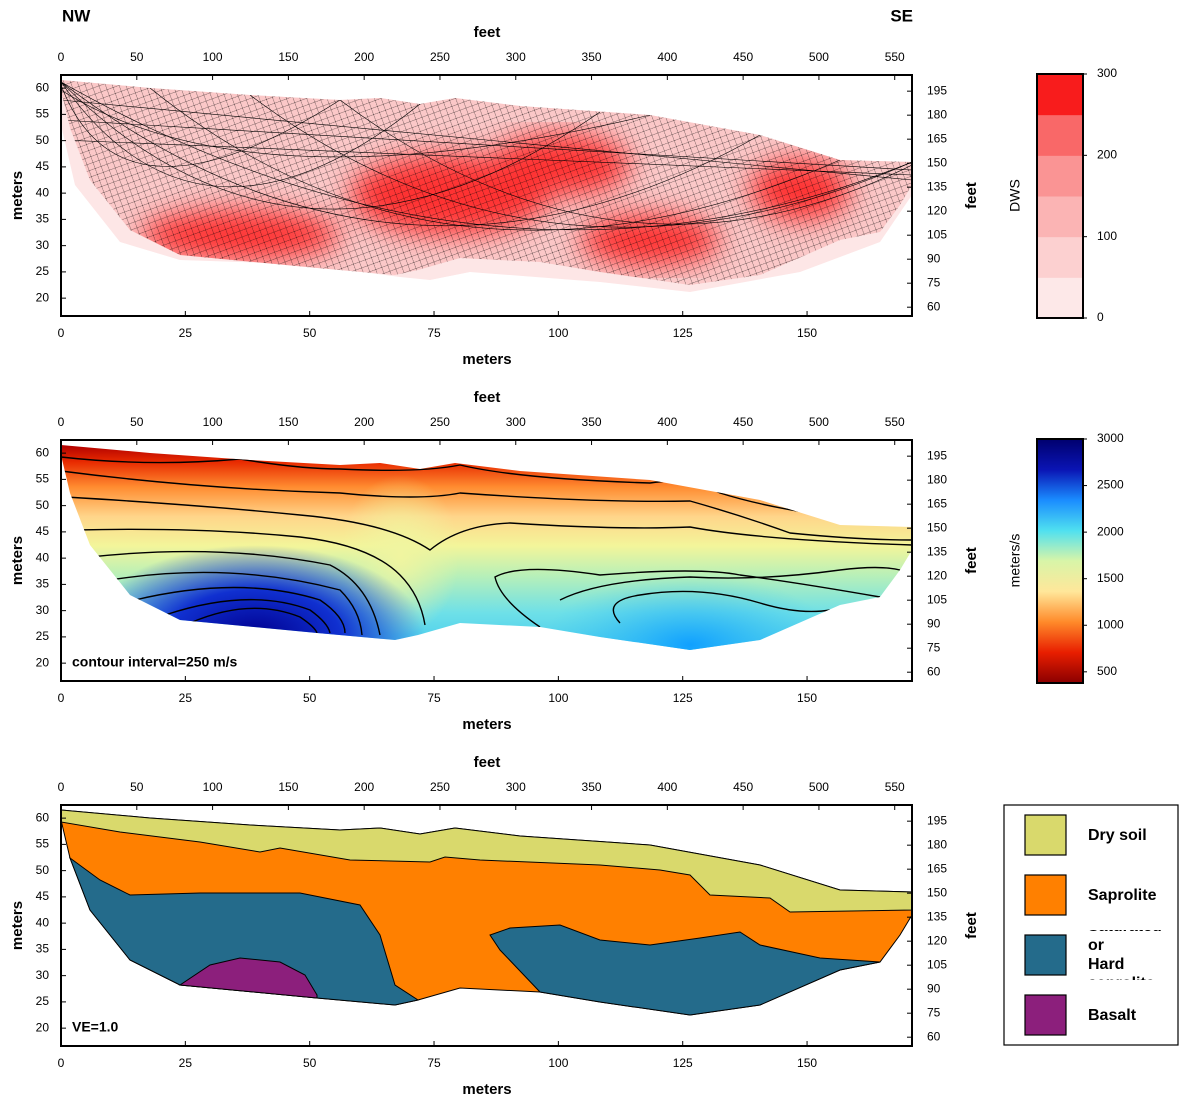 The height and width of the screenshot is (1104, 1180). What do you see at coordinates (43, 505) in the screenshot?
I see `y-tick-label: 50` at bounding box center [43, 505].